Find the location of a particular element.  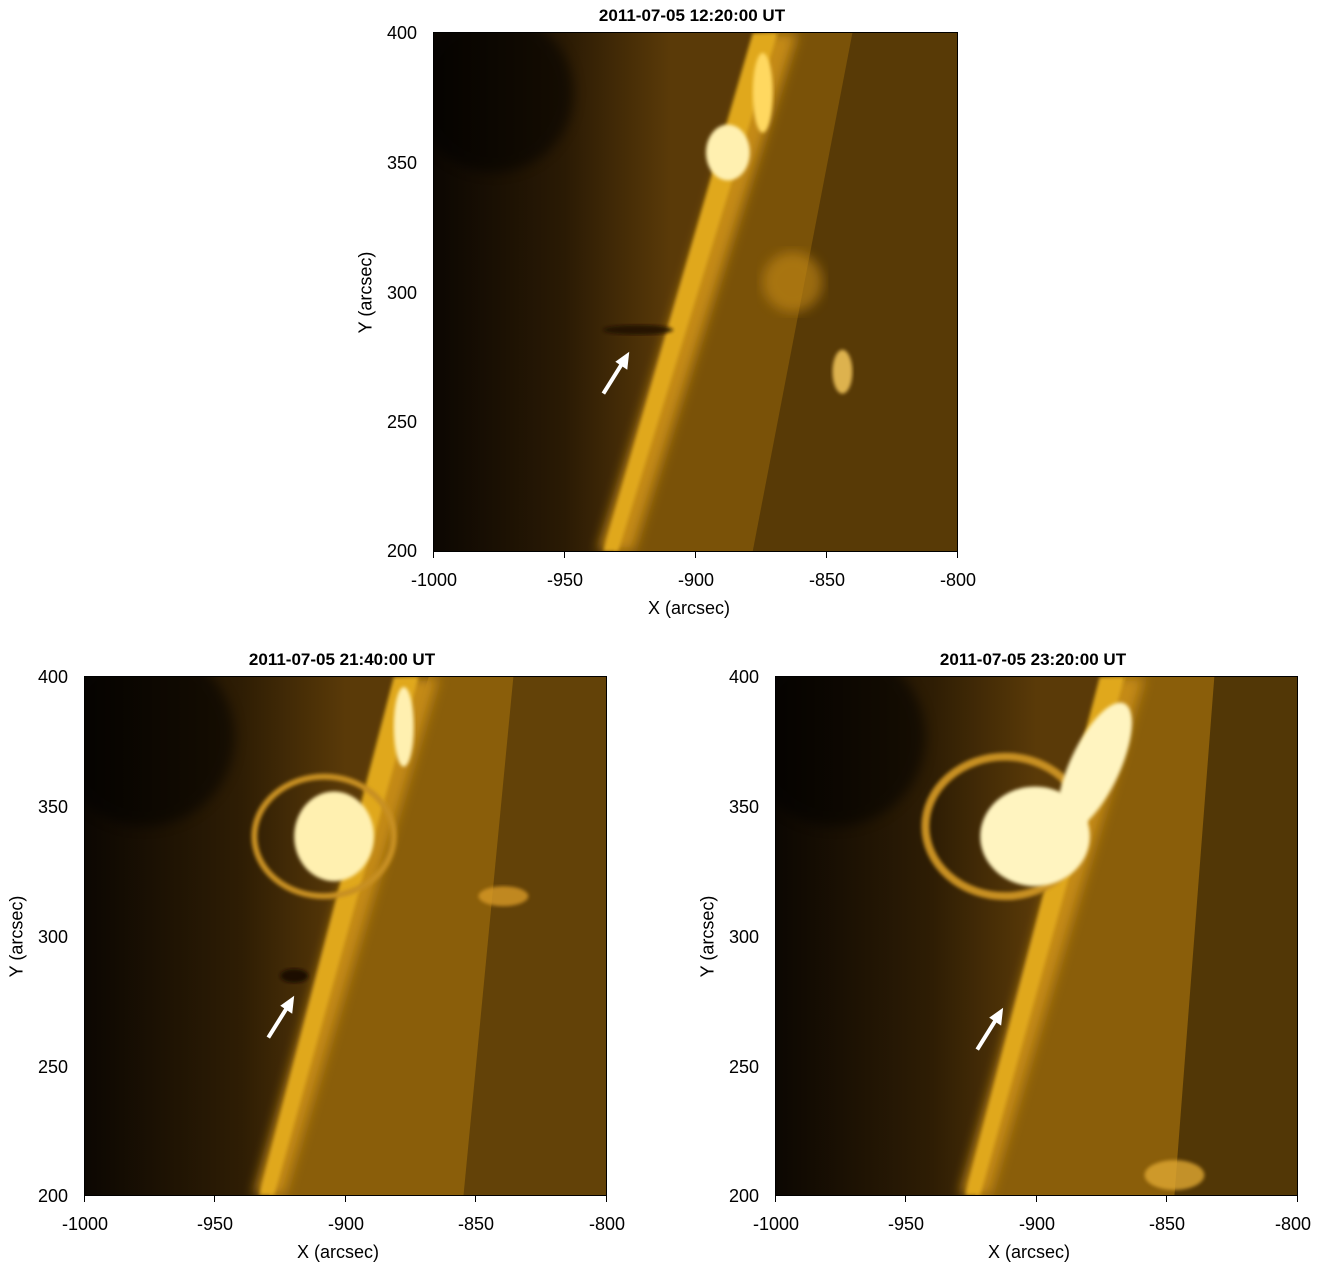

panel-title: 2011-07-05 12:20:00 UT is located at coordinates (692, 15).